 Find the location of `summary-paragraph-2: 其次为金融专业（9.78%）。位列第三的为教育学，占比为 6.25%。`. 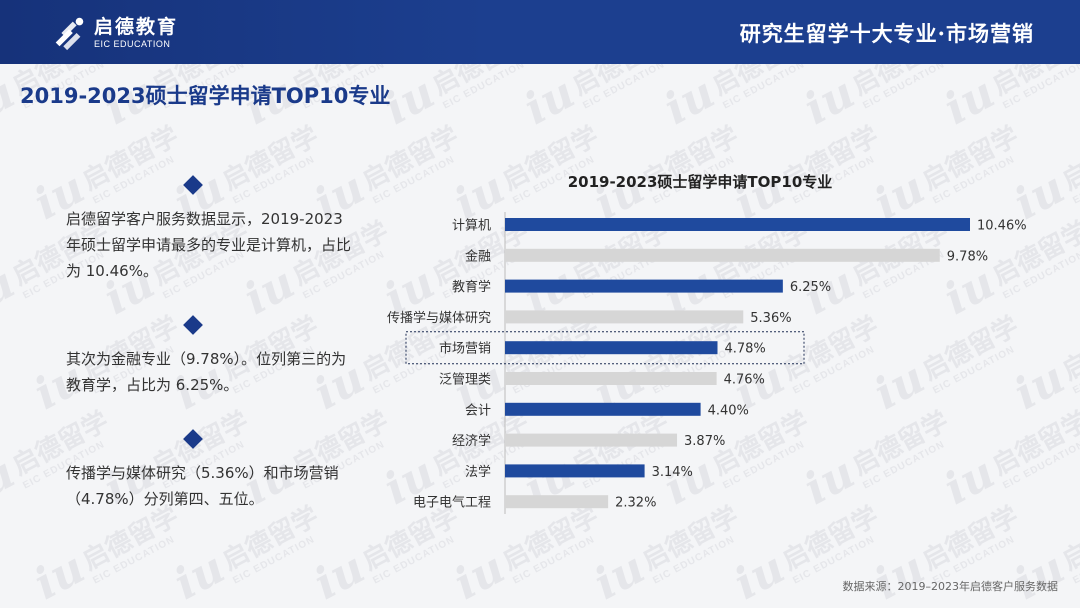

summary-paragraph-2: 其次为金融专业（9.78%）。位列第三的为教育学，占比为 6.25%。 is located at coordinates (206, 372).